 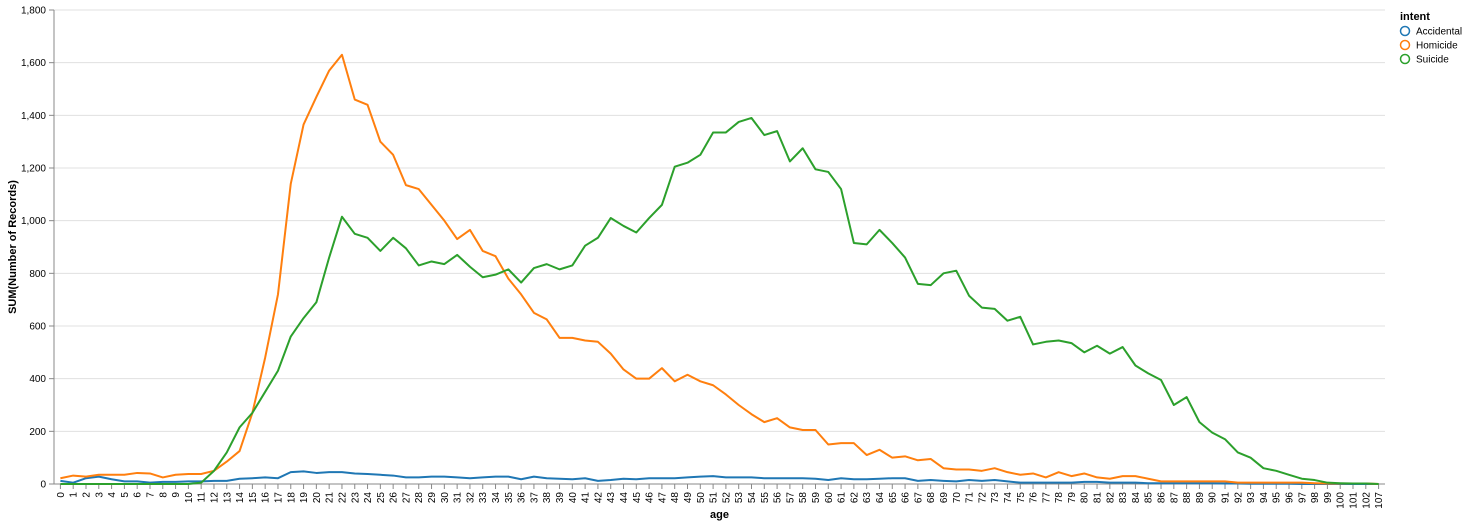 I want to click on x-tick-label: 37, so click(x=534, y=498).